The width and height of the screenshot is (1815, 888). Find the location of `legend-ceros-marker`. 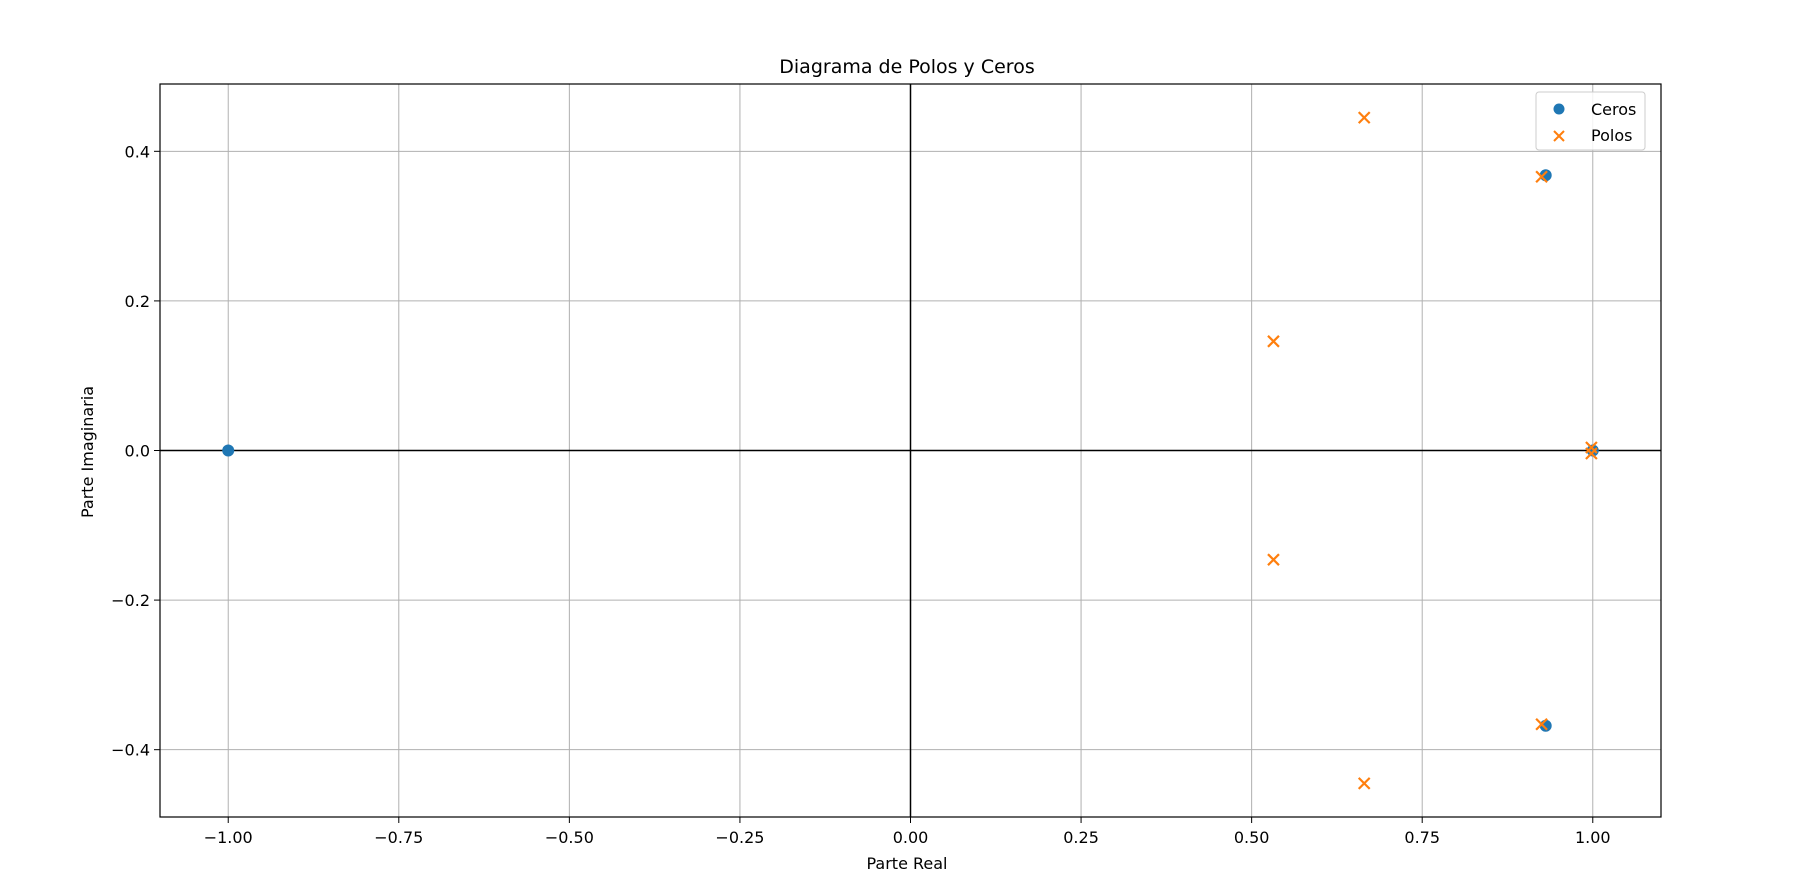

legend-ceros-marker is located at coordinates (1559, 109).